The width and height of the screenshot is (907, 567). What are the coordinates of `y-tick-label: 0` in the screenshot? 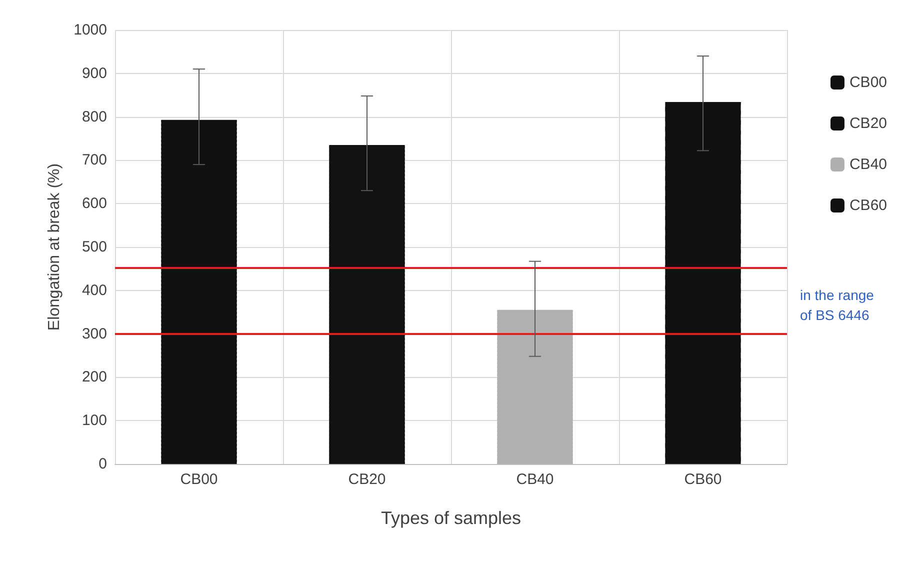 It's located at (102, 464).